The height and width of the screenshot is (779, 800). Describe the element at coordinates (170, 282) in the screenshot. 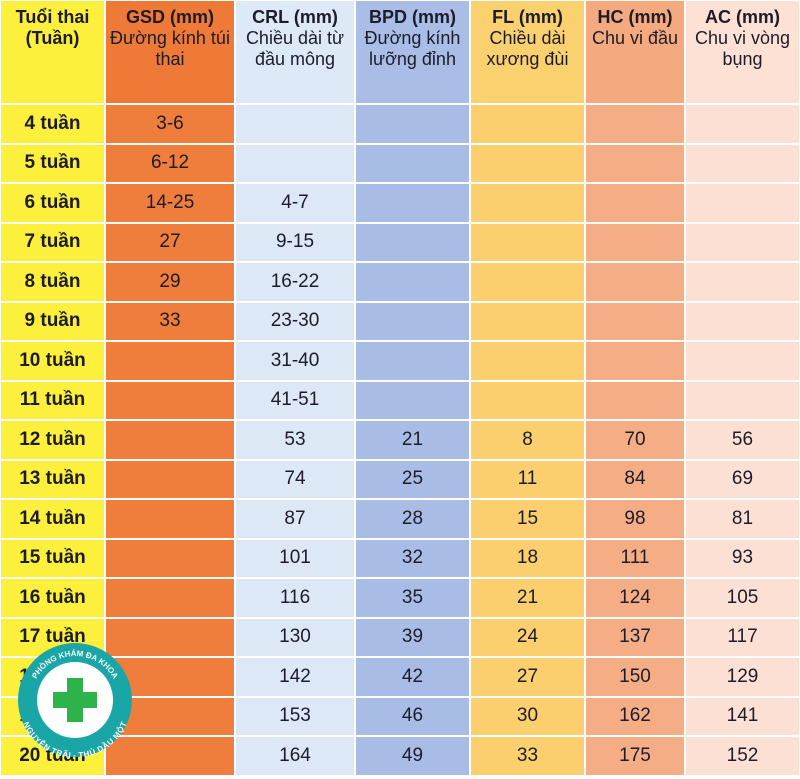

I see `table-cell: 29` at that location.